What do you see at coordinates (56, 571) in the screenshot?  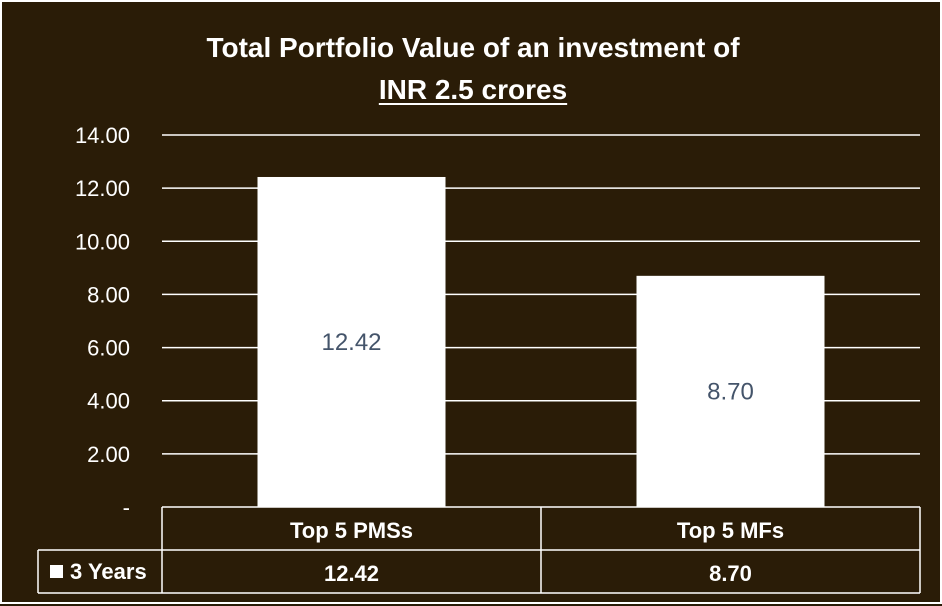 I see `legend-swatch` at bounding box center [56, 571].